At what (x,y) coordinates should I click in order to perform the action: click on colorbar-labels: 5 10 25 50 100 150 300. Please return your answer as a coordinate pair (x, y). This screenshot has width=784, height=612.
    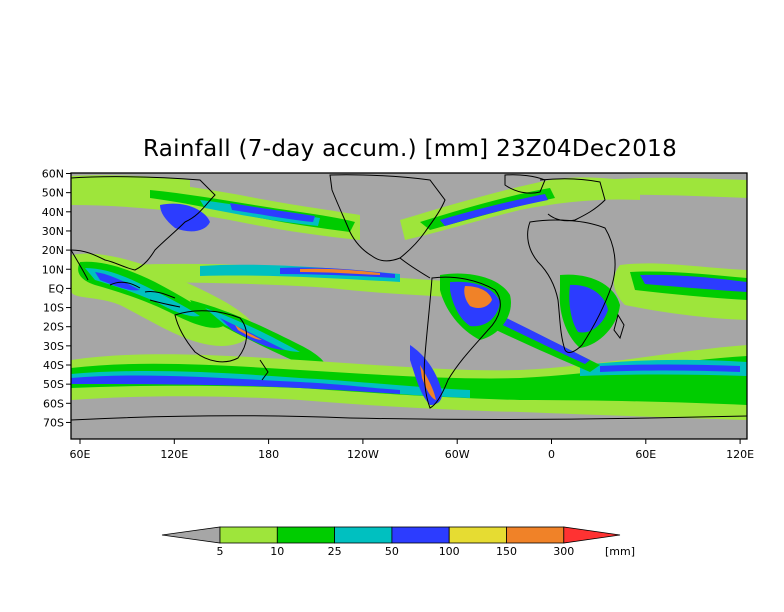
    Looking at the image, I should click on (396, 551).